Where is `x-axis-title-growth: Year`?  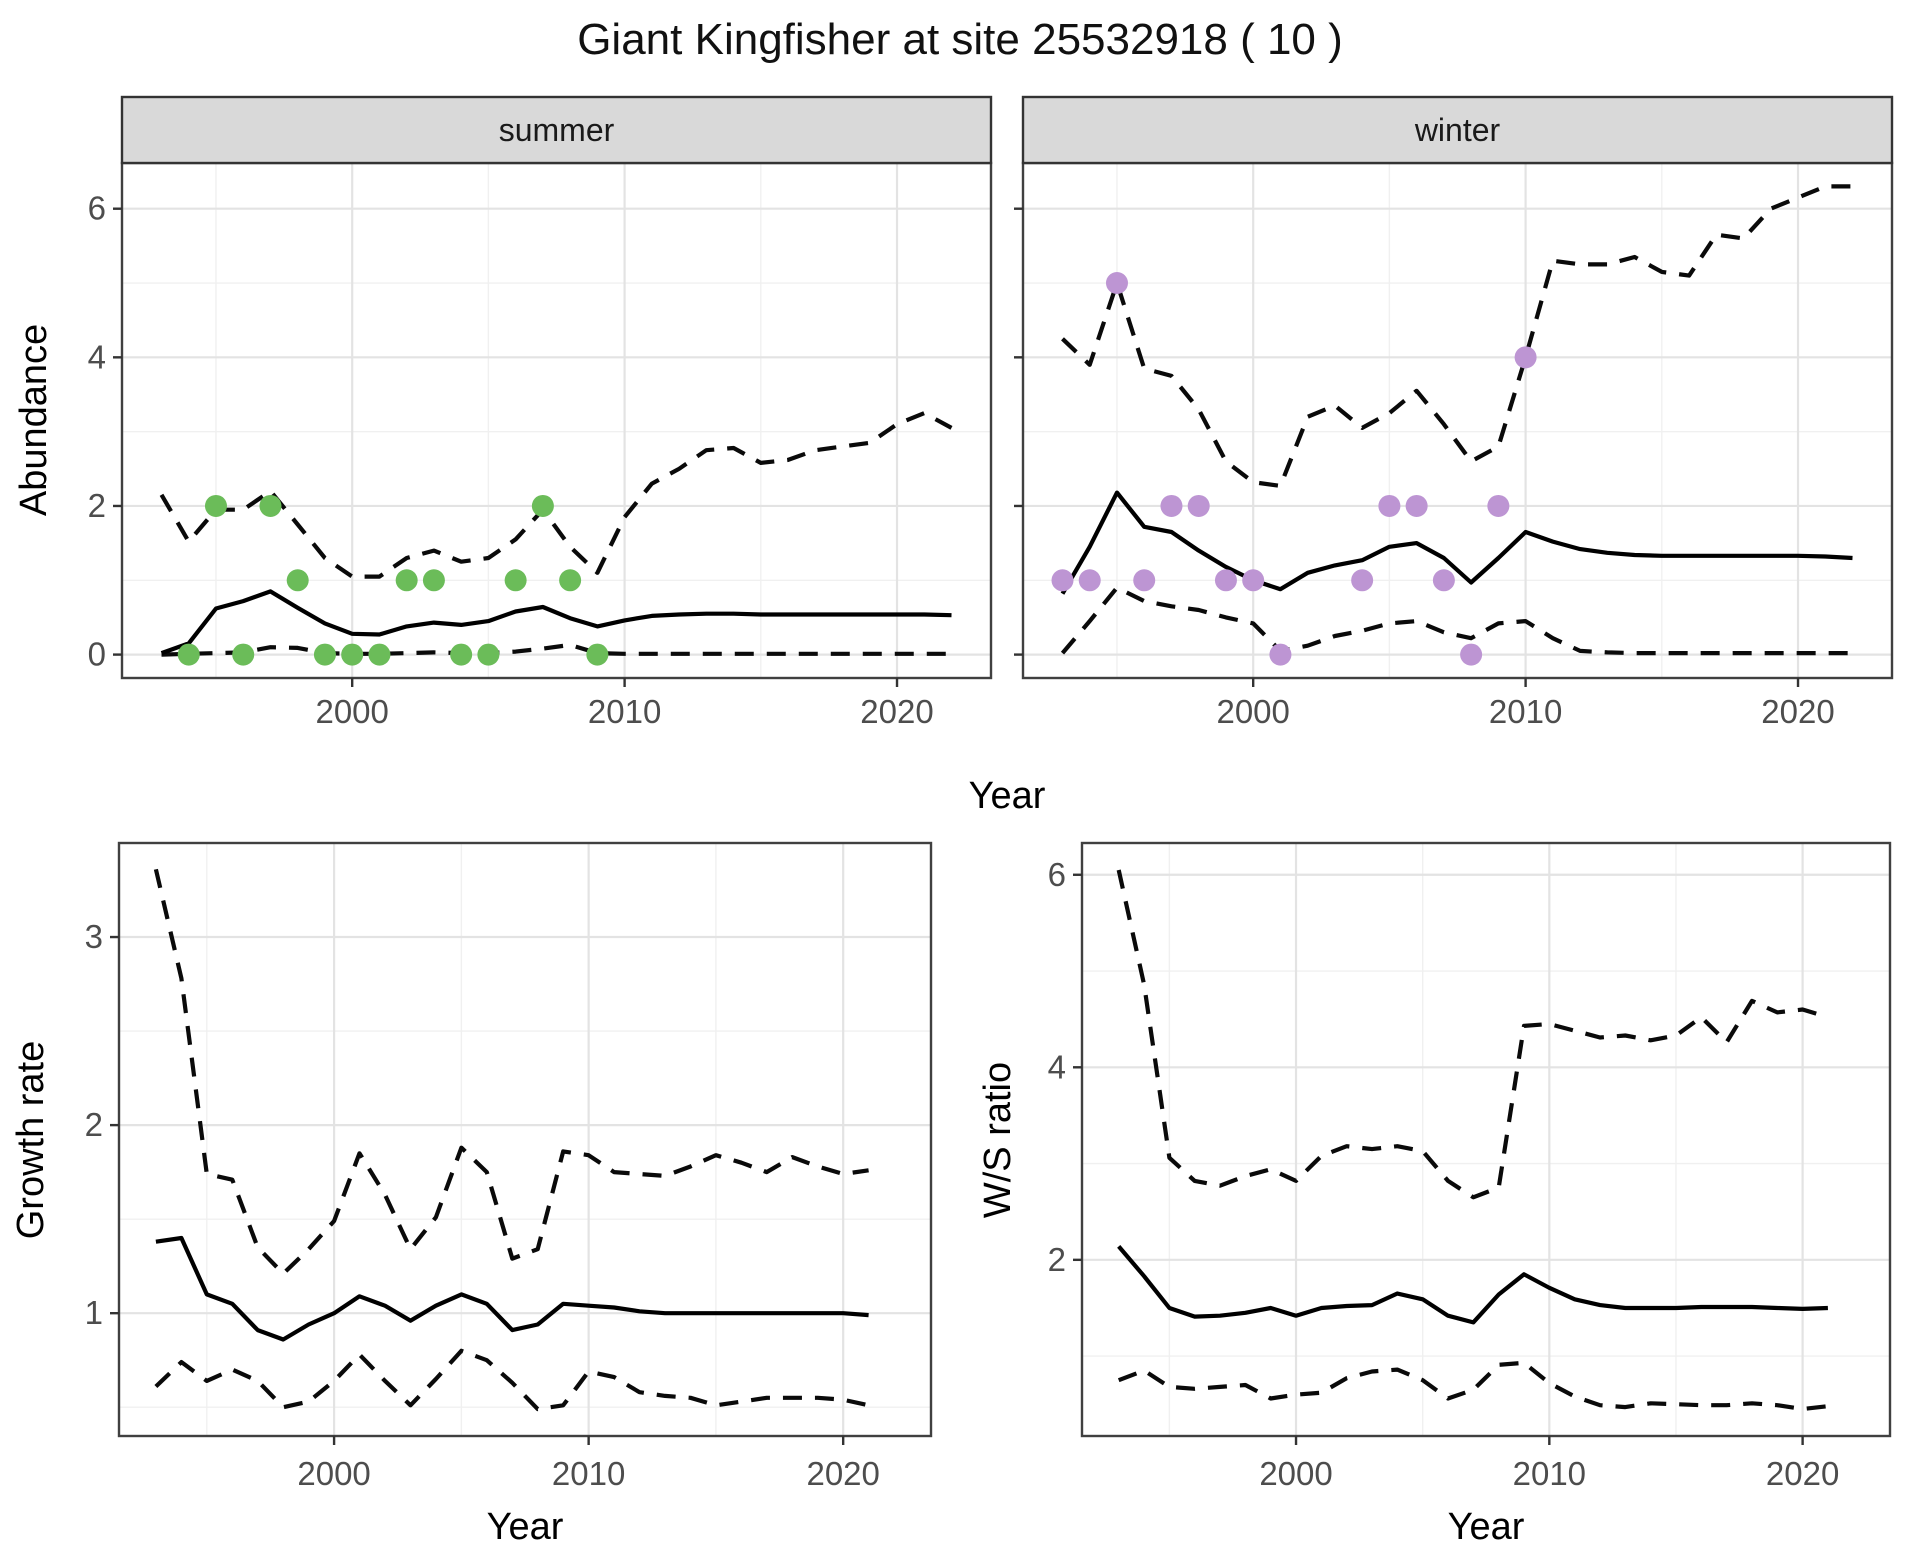 x-axis-title-growth: Year is located at coordinates (525, 1527).